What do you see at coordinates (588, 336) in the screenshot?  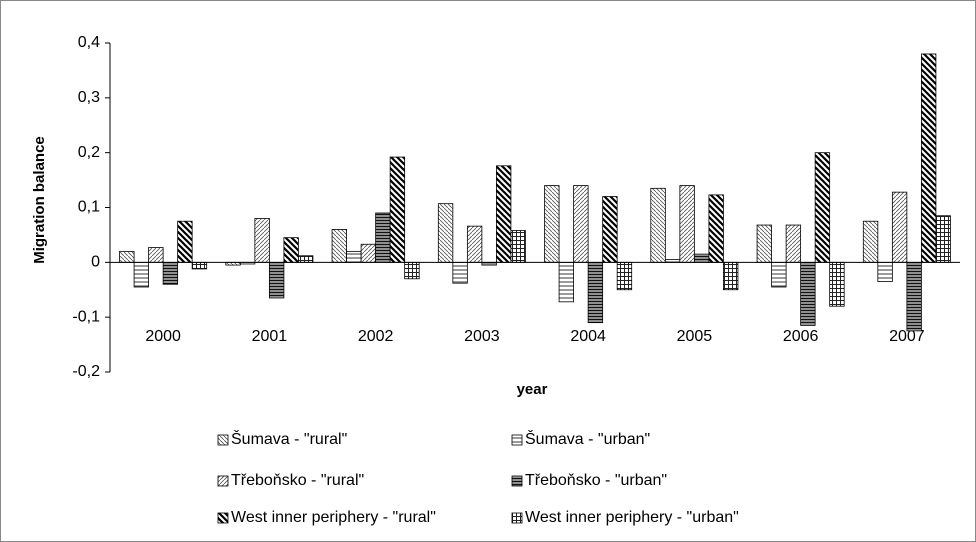 I see `x-tick-label: 2004` at bounding box center [588, 336].